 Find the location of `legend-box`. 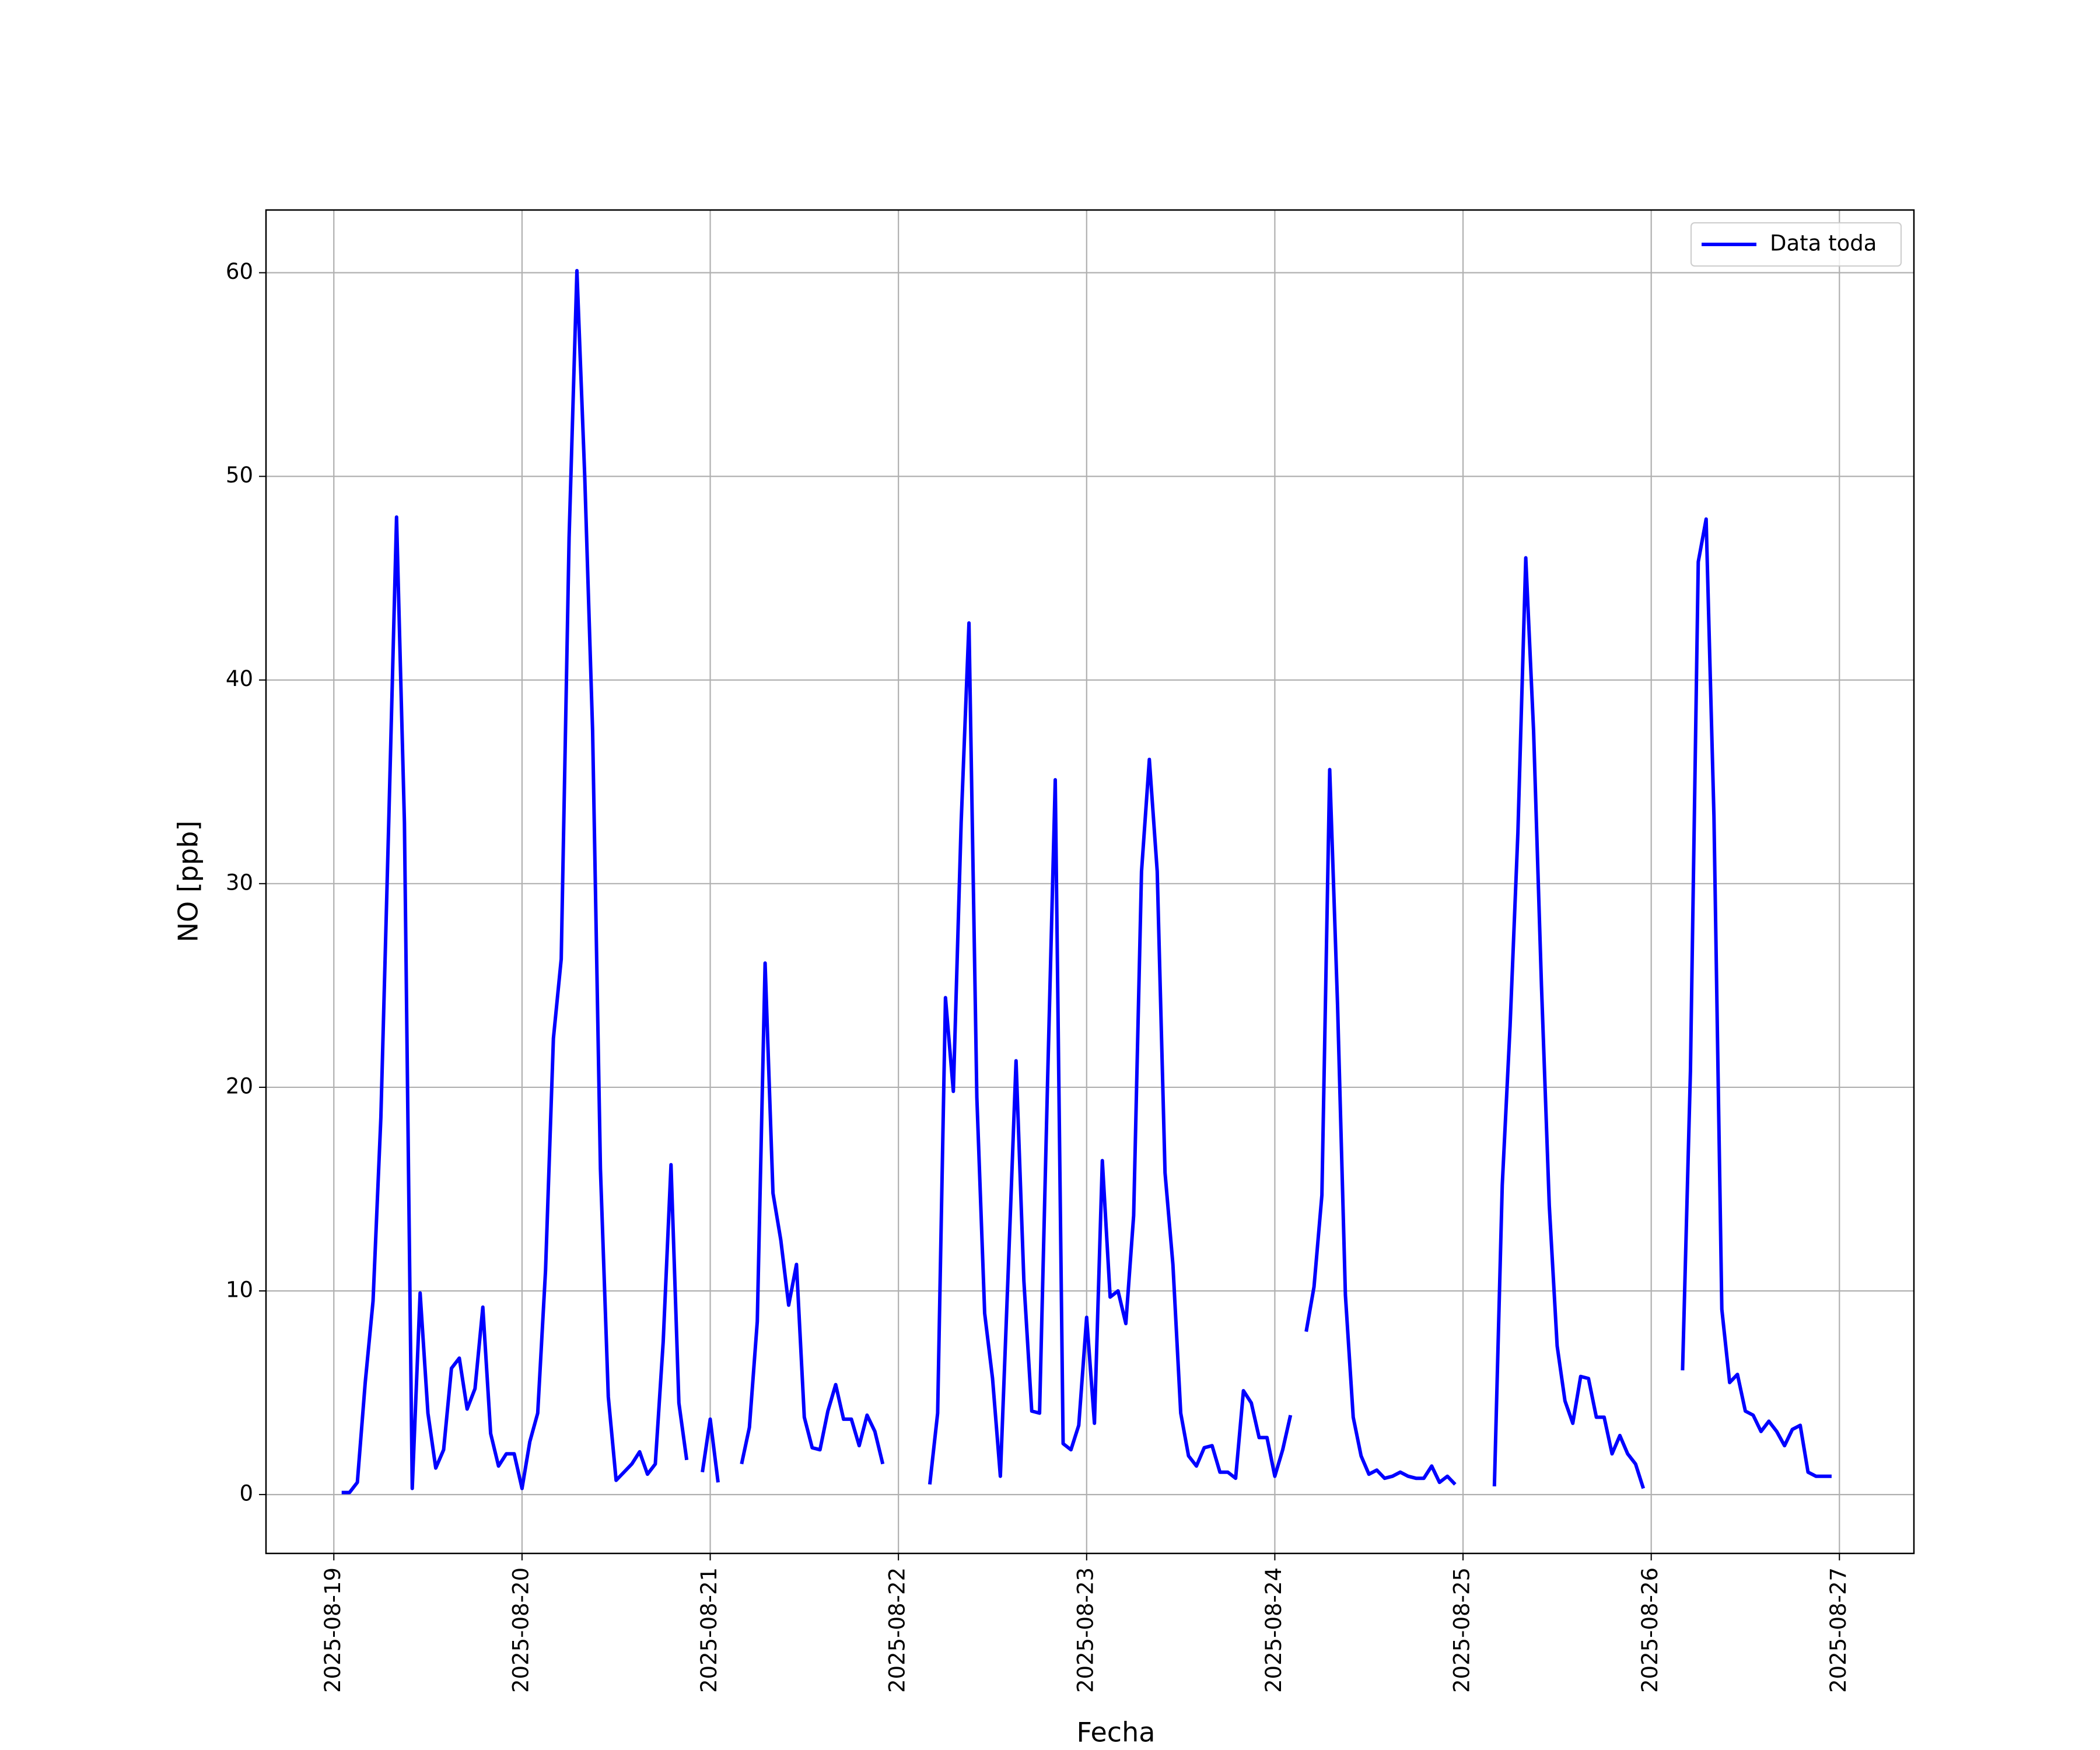

legend-box is located at coordinates (1796, 244).